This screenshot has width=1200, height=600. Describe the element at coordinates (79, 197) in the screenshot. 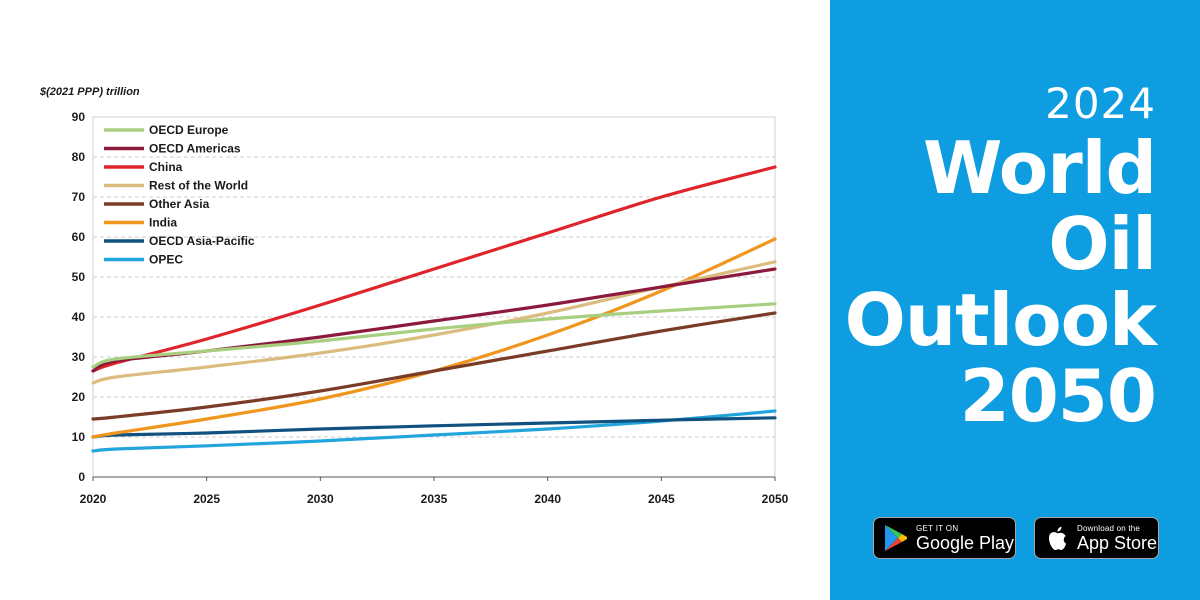

I see `y-tick-label: 70` at that location.